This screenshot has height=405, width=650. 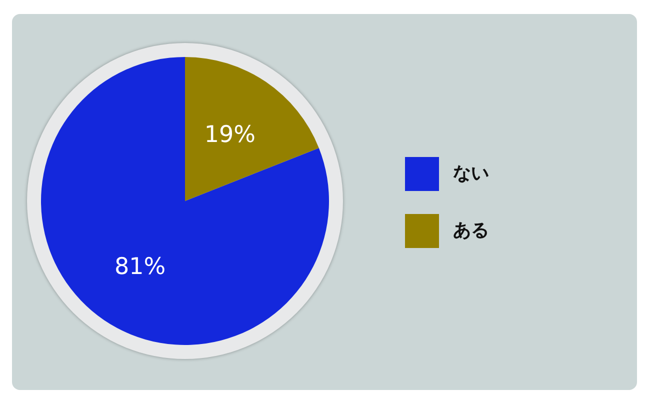 I want to click on legend-label: ある, so click(x=471, y=230).